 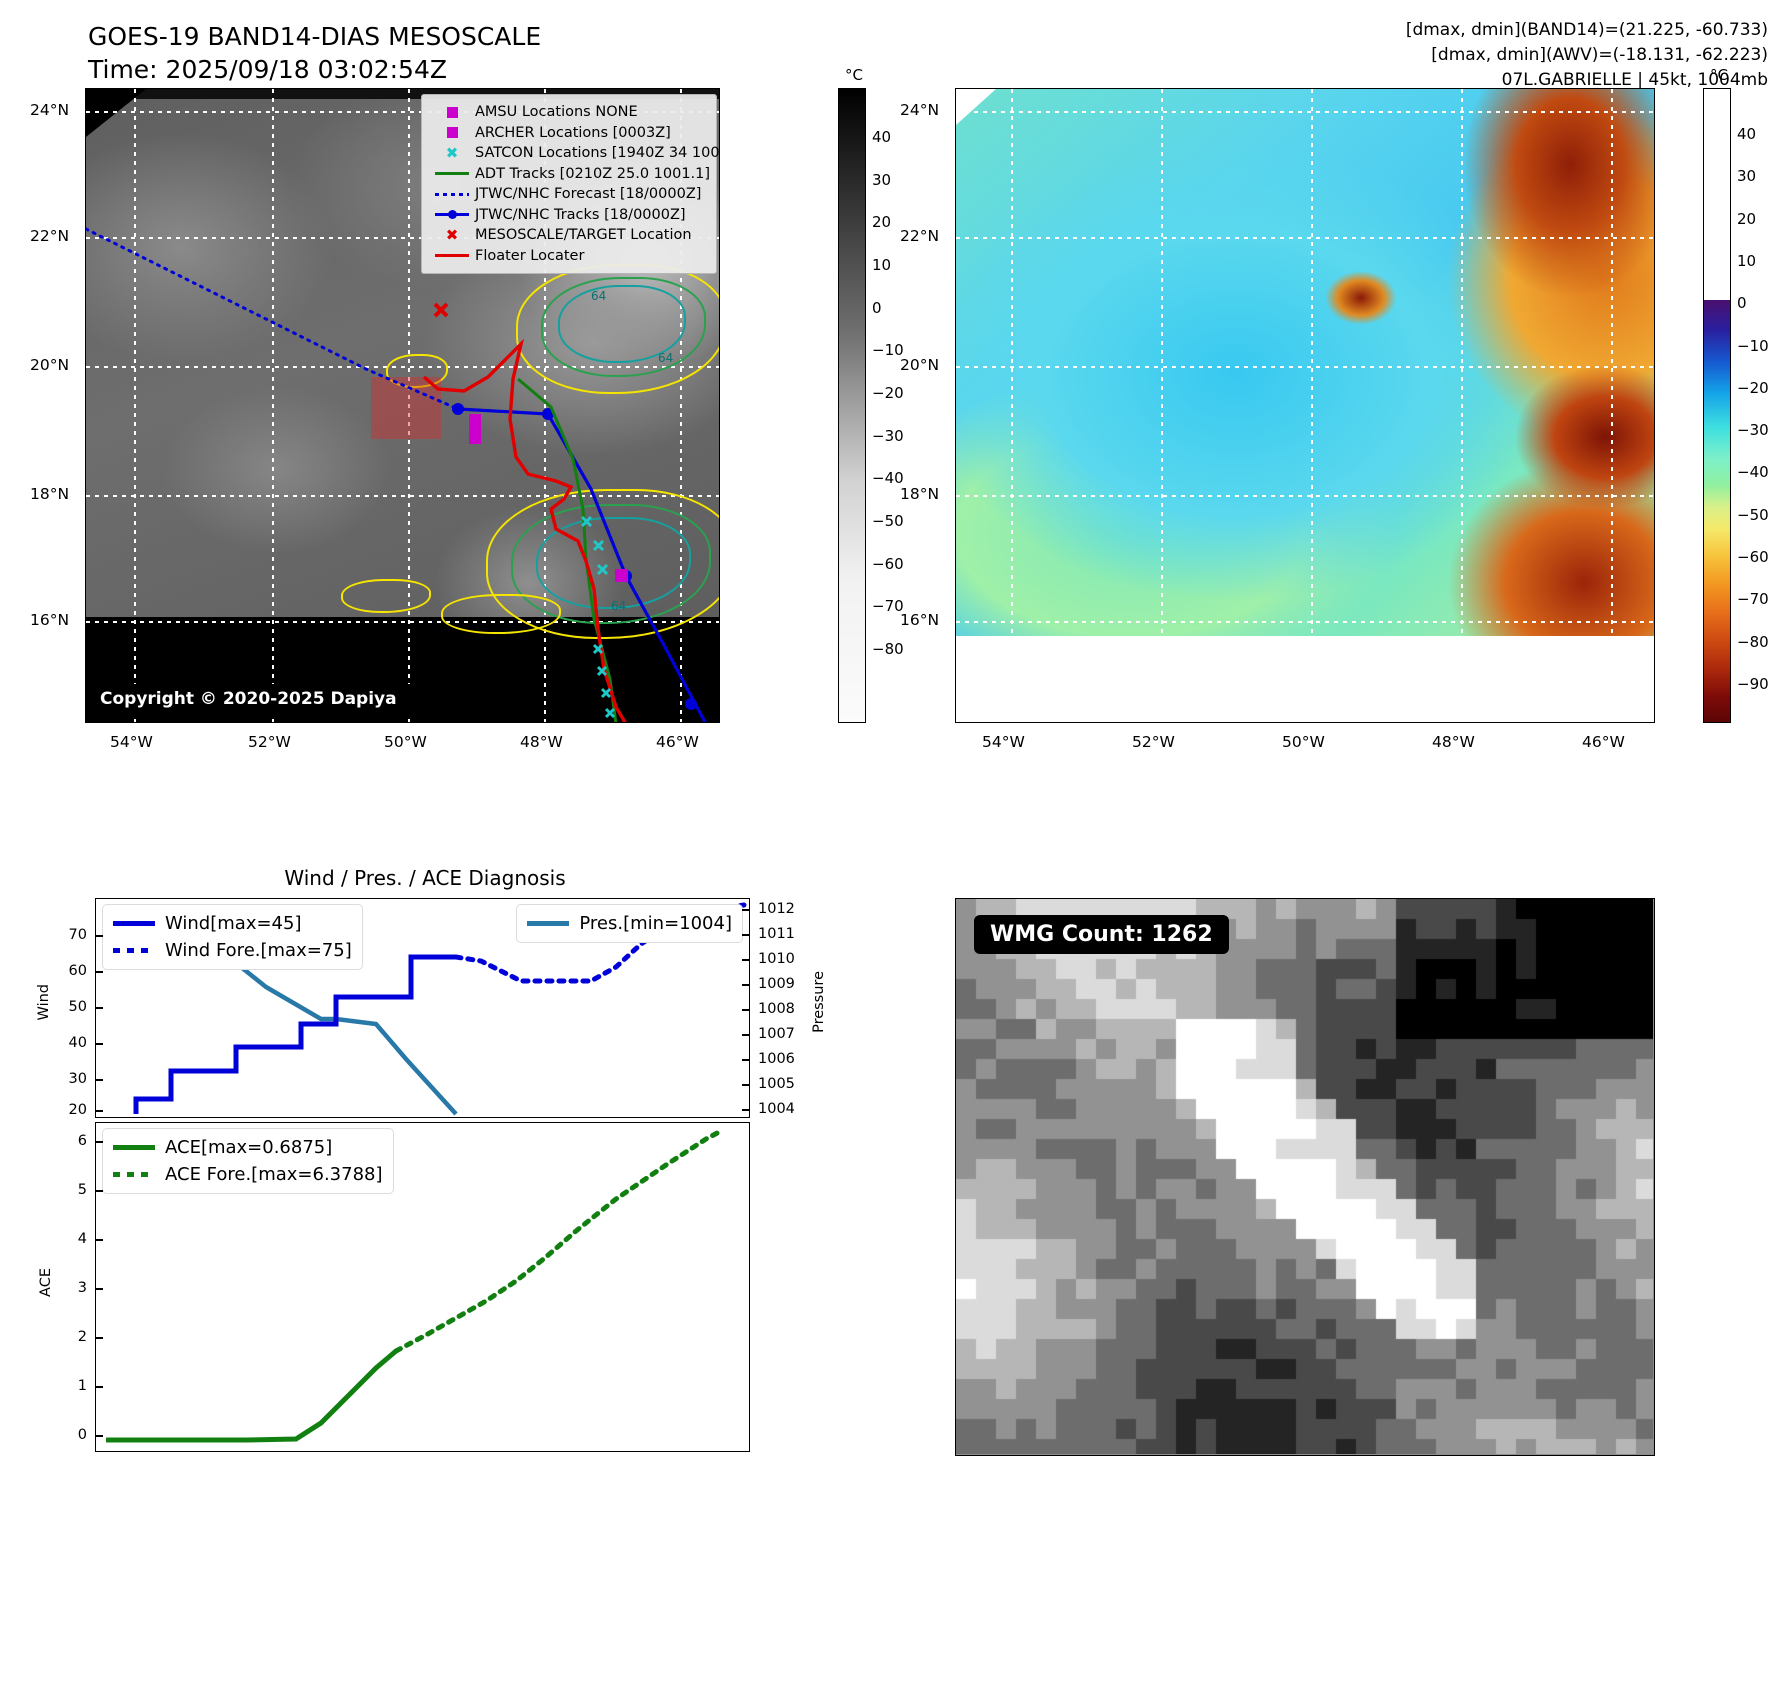 What do you see at coordinates (583, 235) in the screenshot?
I see `legend-label: MESOSCALE/TARGET Location` at bounding box center [583, 235].